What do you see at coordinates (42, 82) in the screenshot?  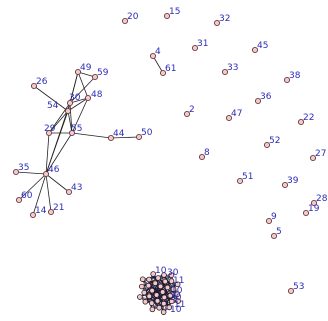 I see `node-label-26: 26` at bounding box center [42, 82].